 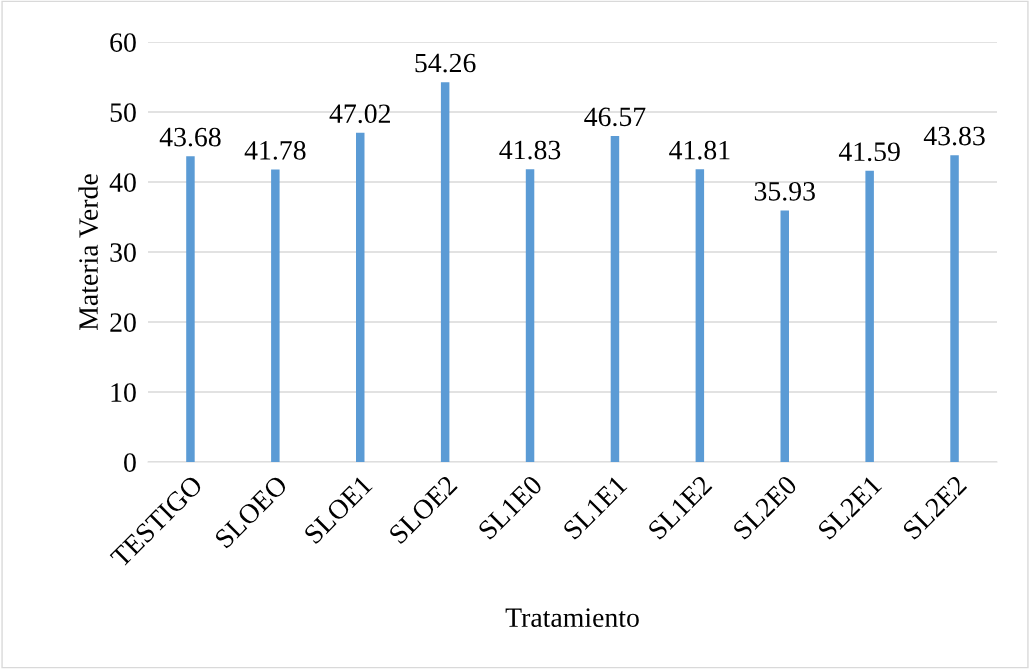 I want to click on data-label: 43.83, so click(x=954, y=136).